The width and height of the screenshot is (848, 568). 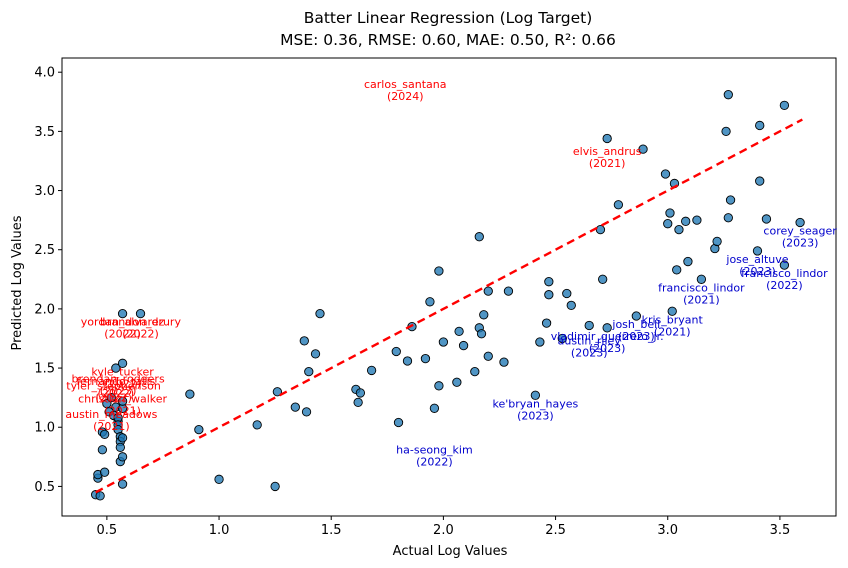 What do you see at coordinates (555, 530) in the screenshot?
I see `x-tick-label: 2.5` at bounding box center [555, 530].